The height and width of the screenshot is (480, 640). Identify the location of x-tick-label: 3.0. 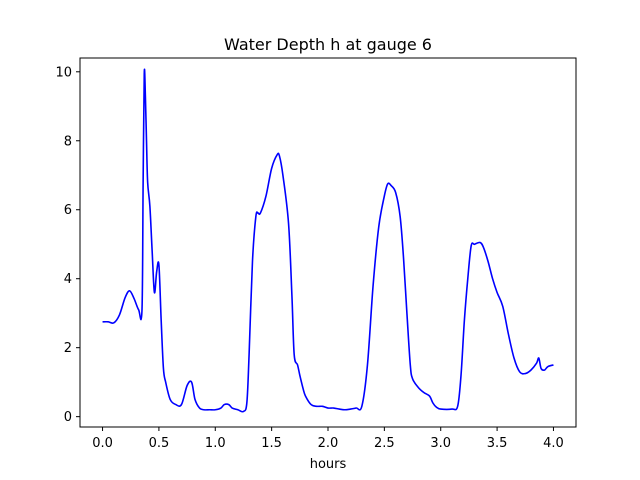
(440, 443).